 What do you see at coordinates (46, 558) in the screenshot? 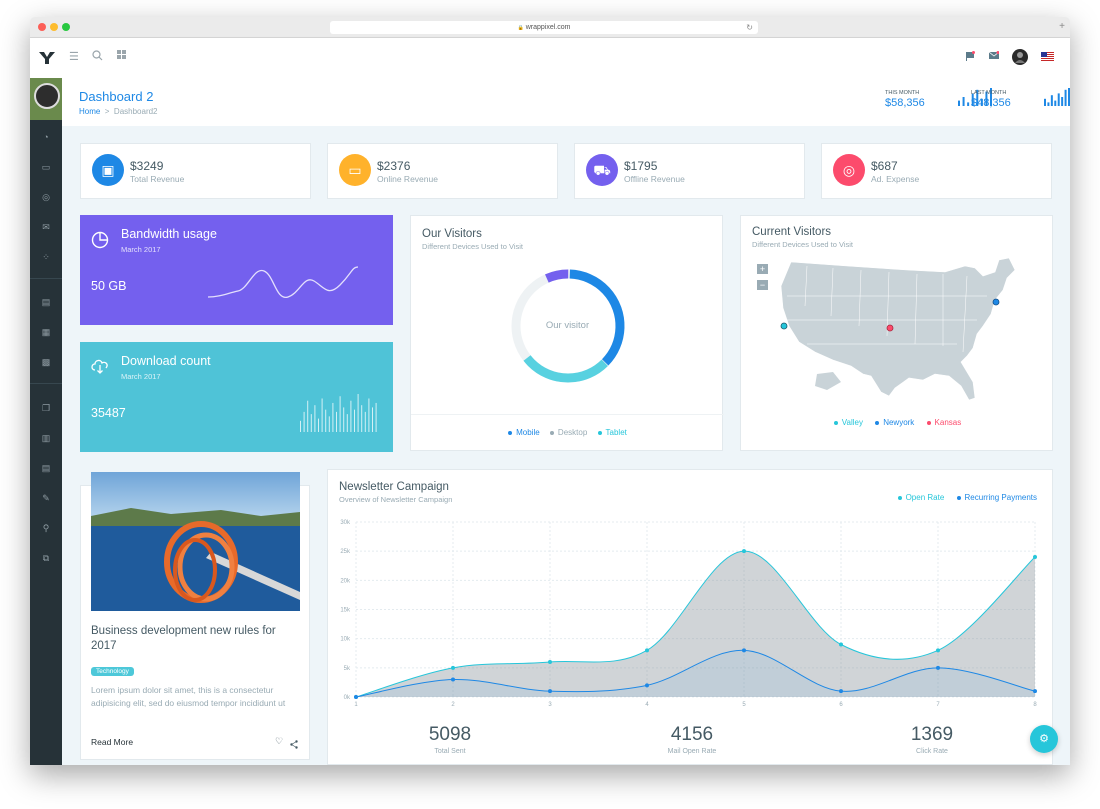
I see `layers-icon: ⧉` at bounding box center [46, 558].